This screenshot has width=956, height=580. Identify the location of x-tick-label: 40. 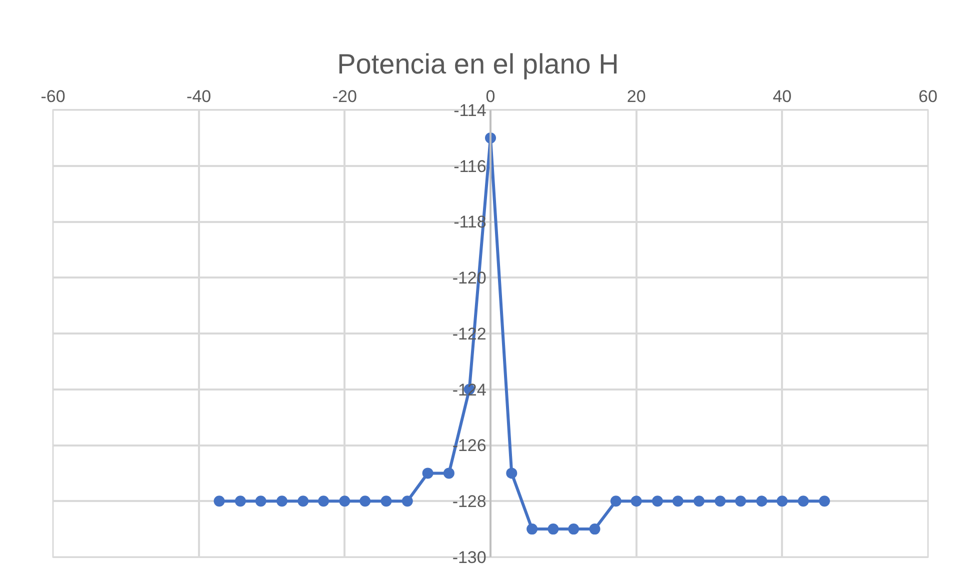
(782, 96).